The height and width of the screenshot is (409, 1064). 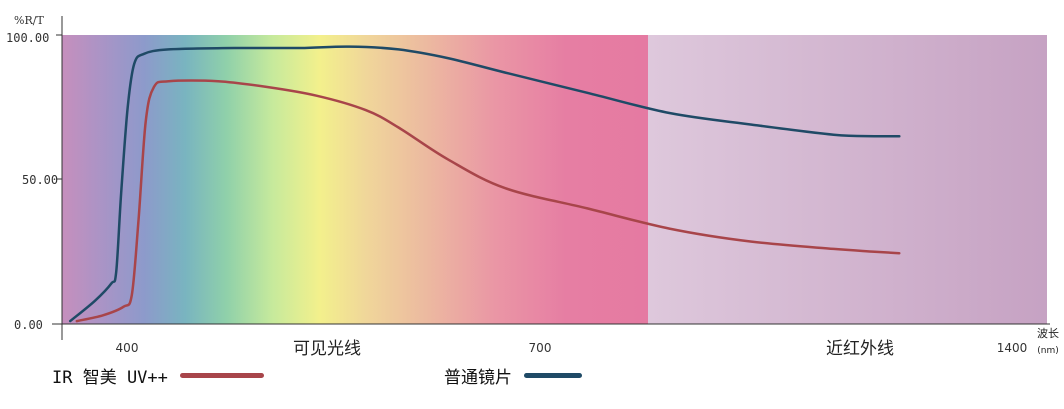 What do you see at coordinates (860, 349) in the screenshot?
I see `near-infrared-label: 近红外线` at bounding box center [860, 349].